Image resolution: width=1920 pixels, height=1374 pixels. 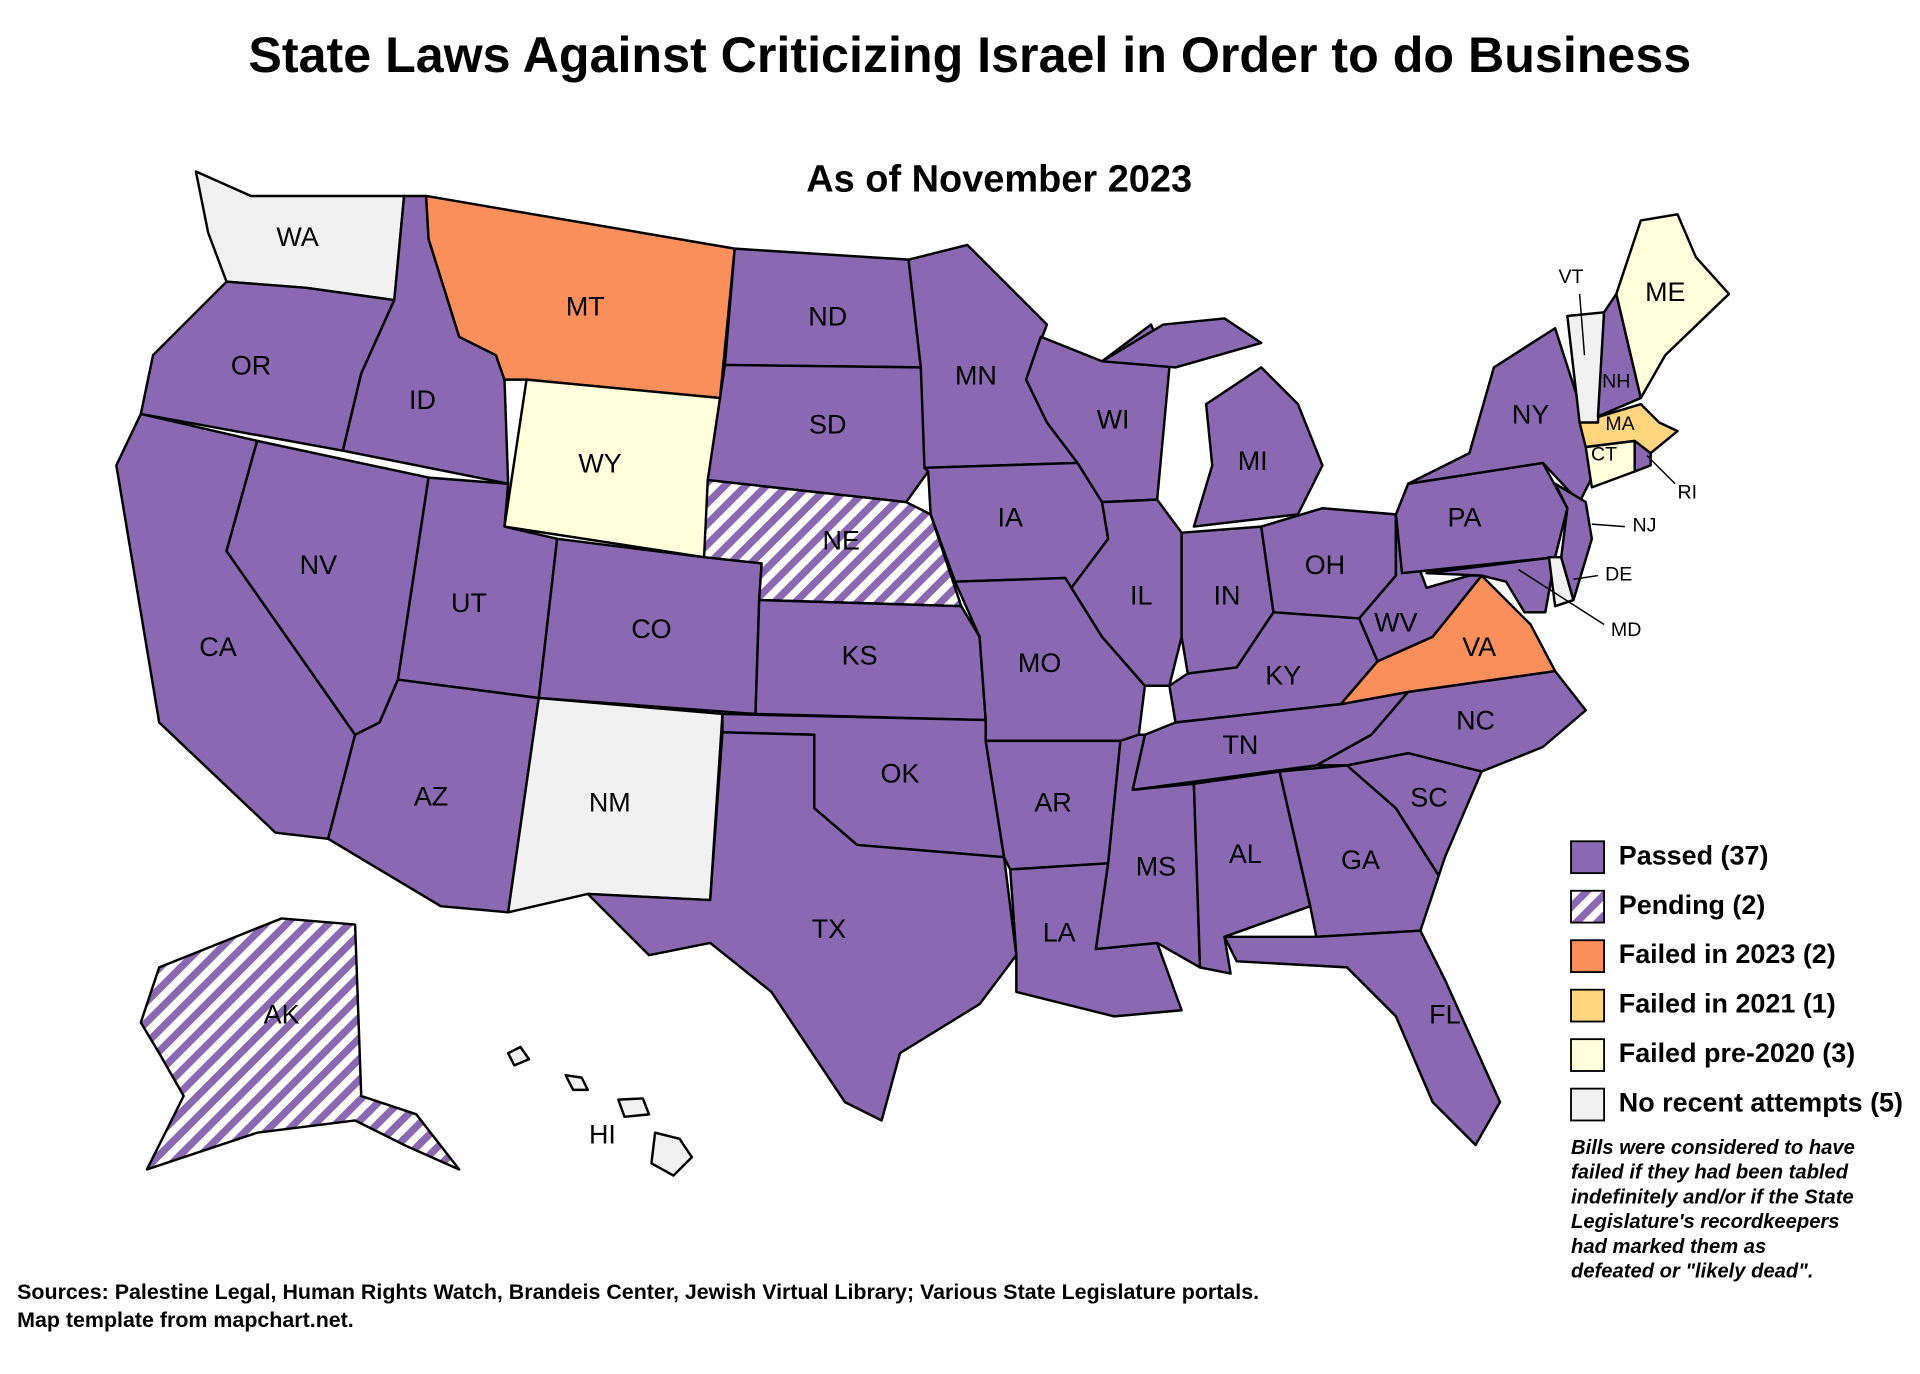 I want to click on state-label: IL, so click(x=1141, y=596).